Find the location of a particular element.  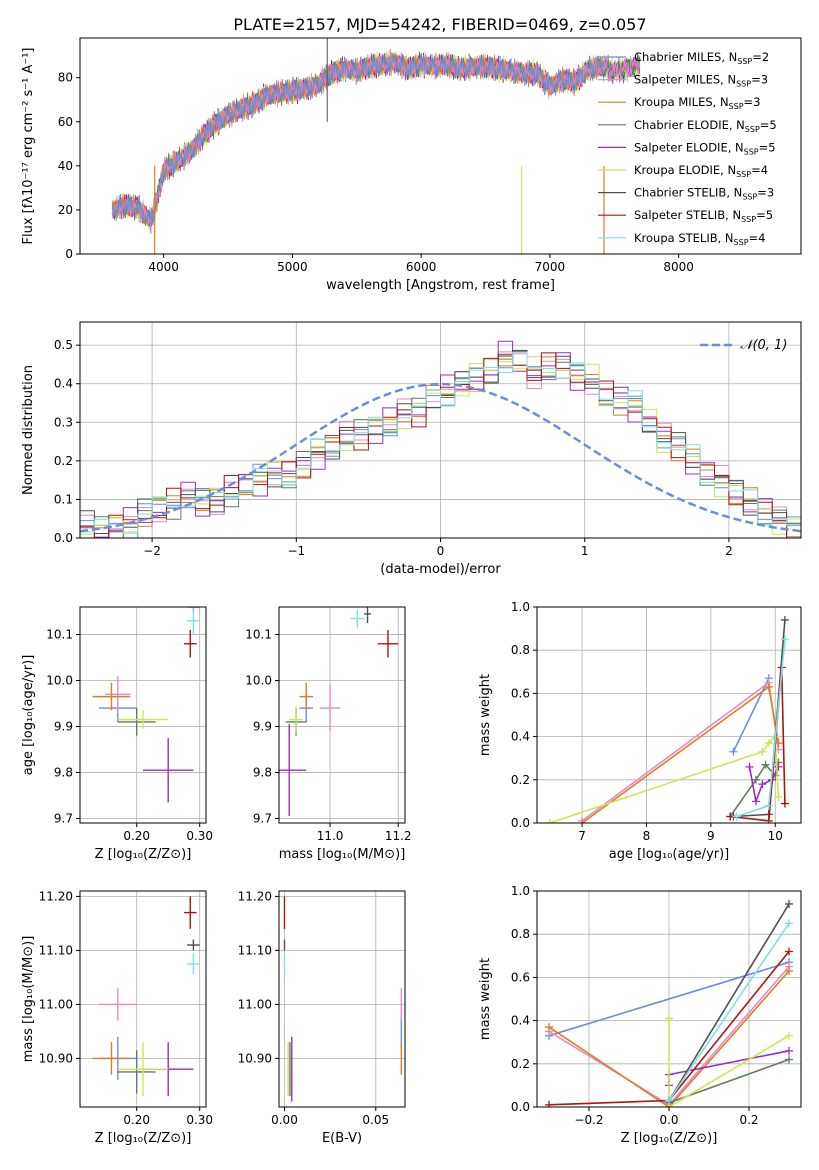

mass_vs_ebv-plot-area is located at coordinates (343, 999).